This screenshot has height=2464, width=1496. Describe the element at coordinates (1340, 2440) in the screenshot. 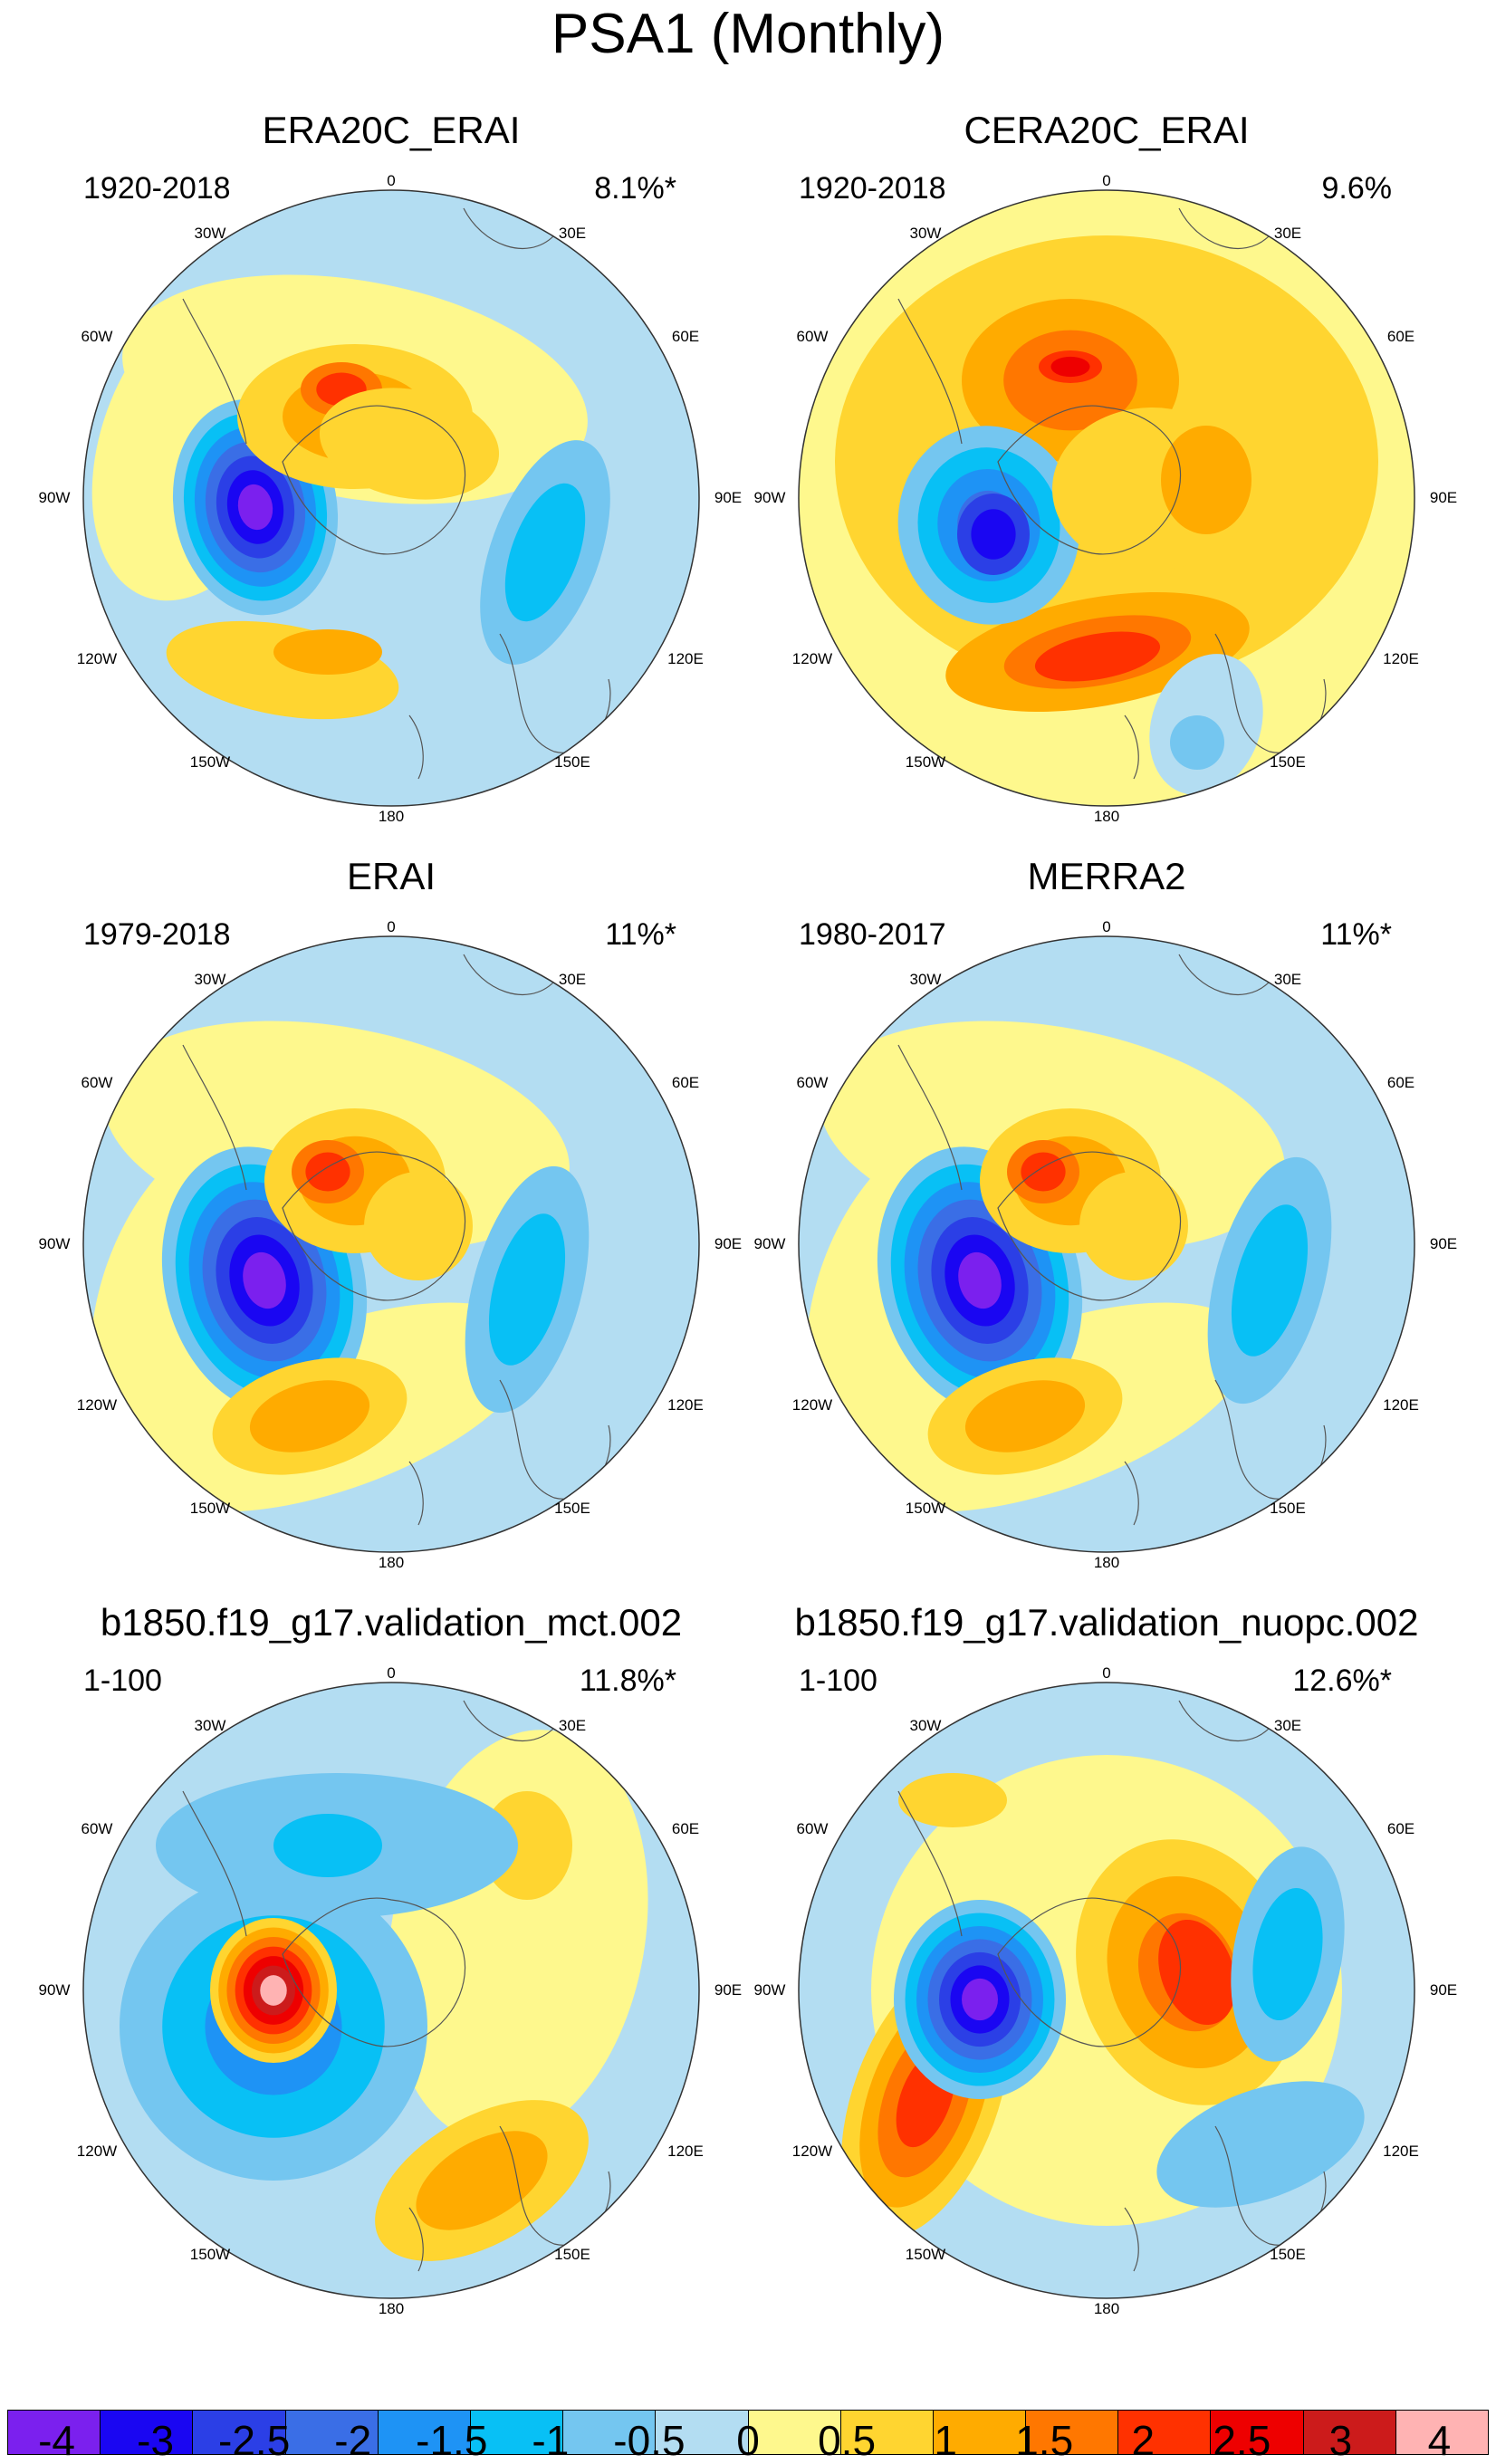

I see `colorbar-tick-label: 3` at that location.